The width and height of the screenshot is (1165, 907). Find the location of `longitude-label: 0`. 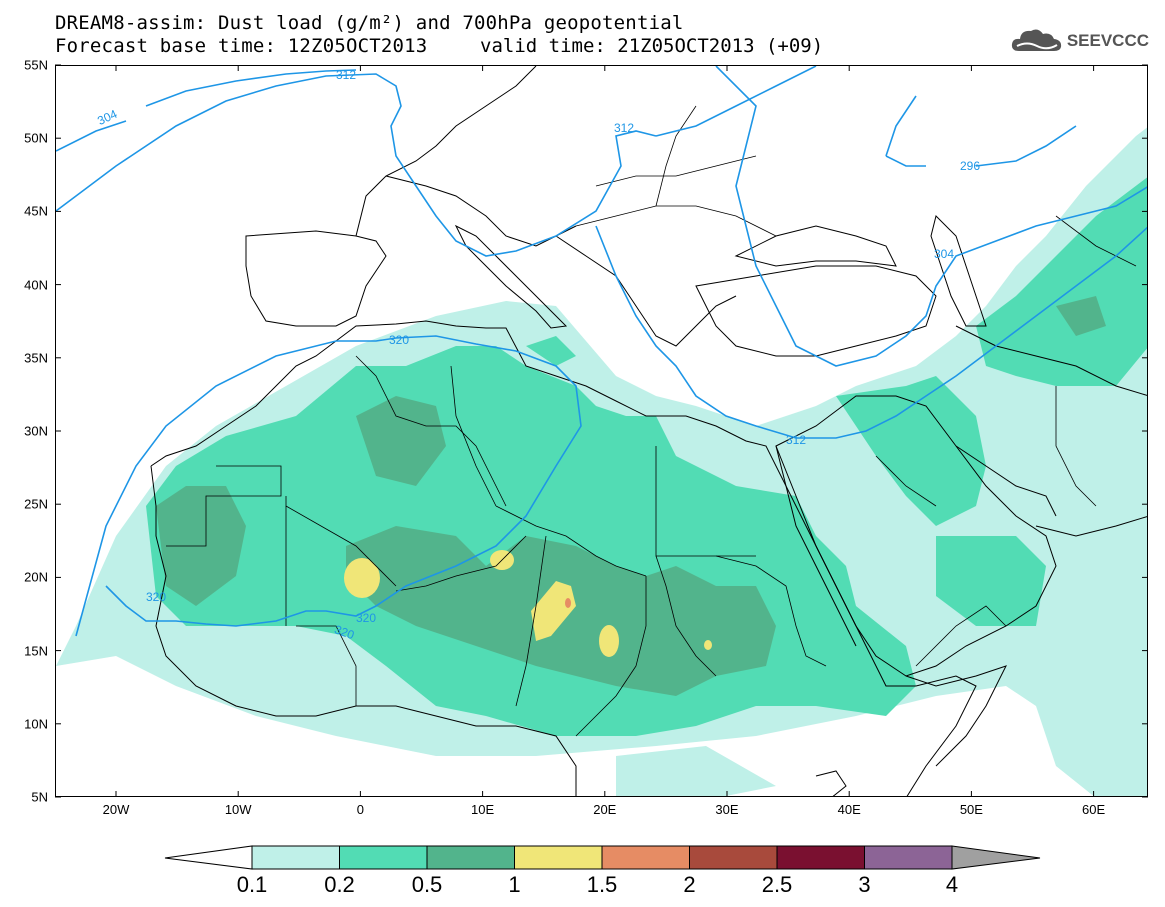

longitude-label: 0 is located at coordinates (360, 809).